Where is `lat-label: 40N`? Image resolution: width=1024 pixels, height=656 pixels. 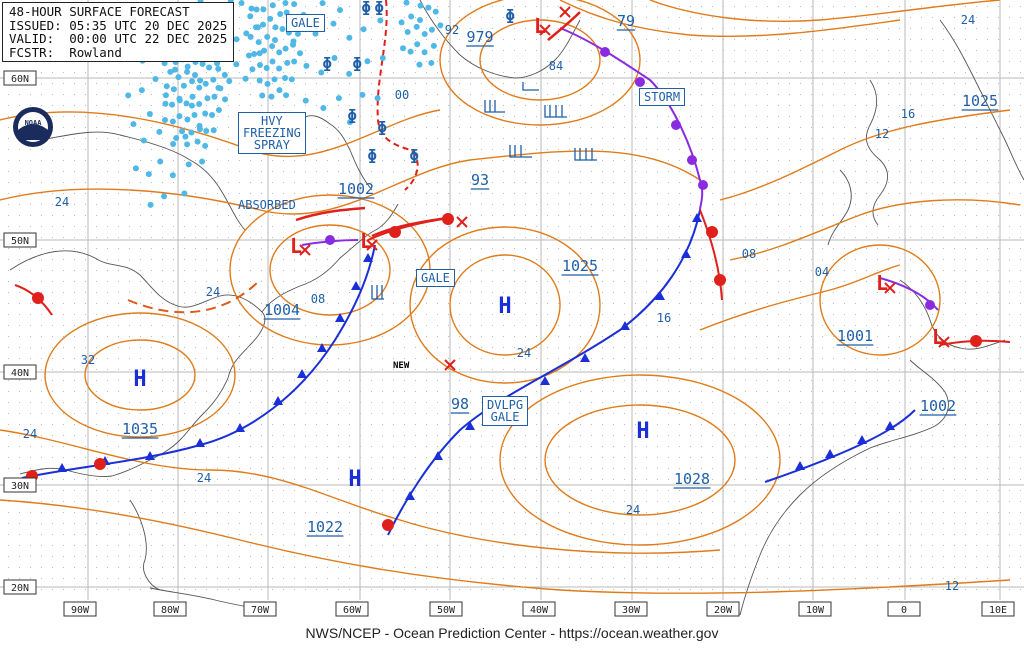
lat-label: 40N is located at coordinates (20, 373).